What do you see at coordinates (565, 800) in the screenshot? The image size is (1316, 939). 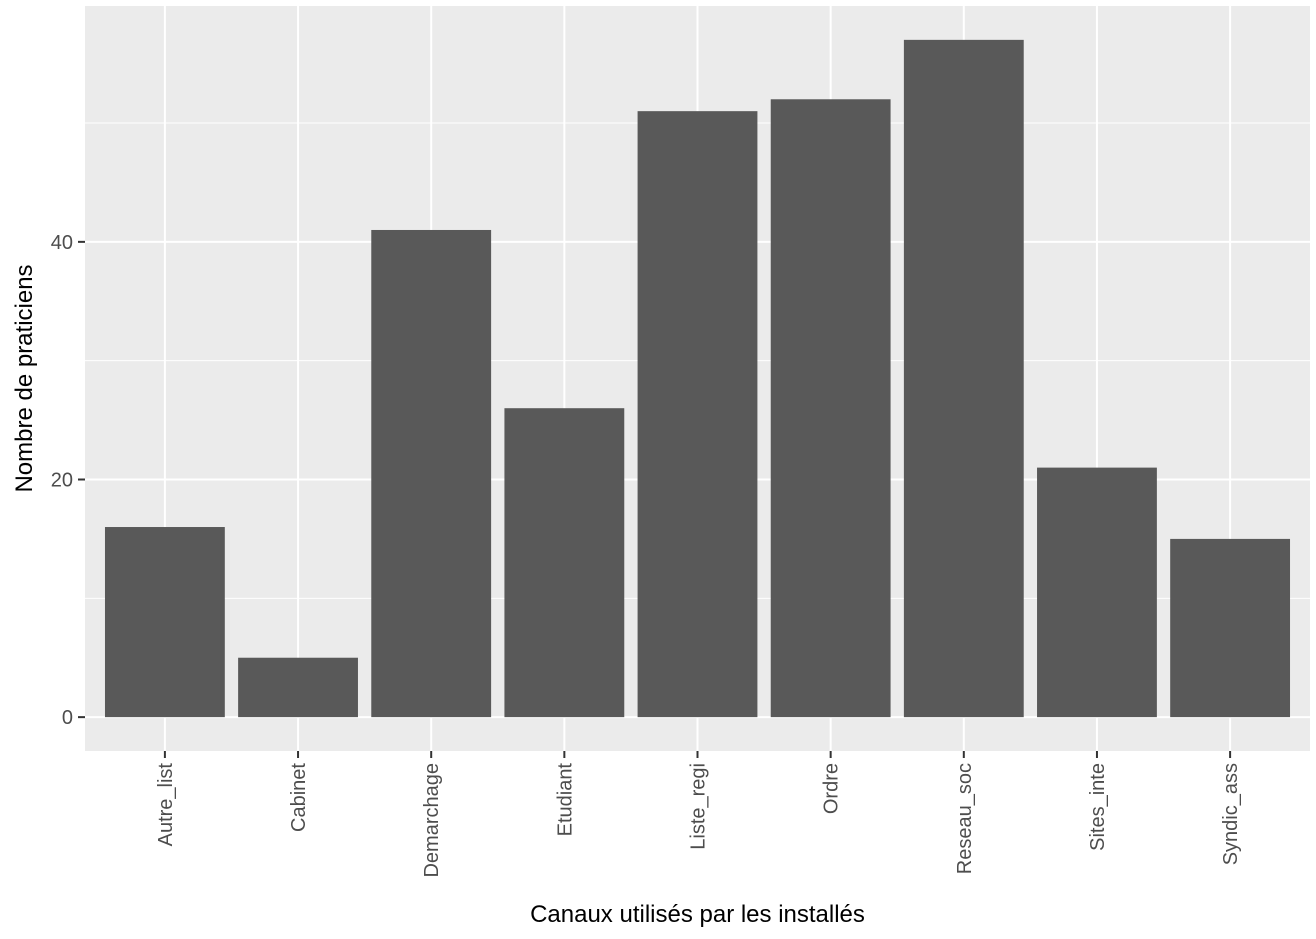 I see `x-tick-label: Etudiant` at bounding box center [565, 800].